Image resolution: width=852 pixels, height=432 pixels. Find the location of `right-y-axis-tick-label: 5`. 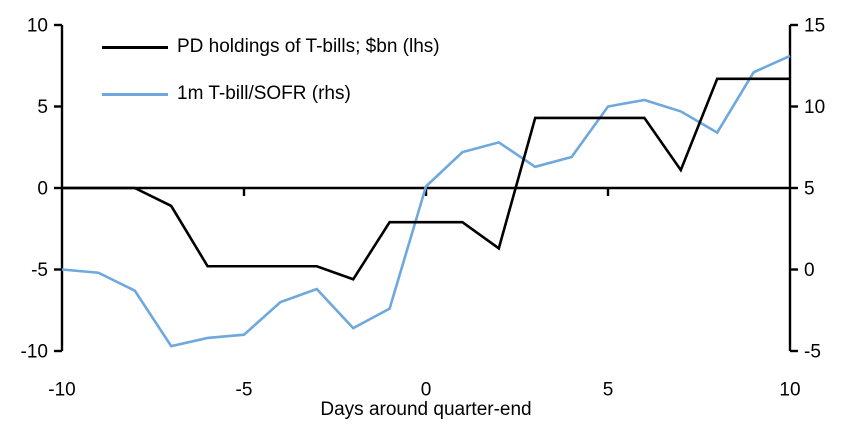

right-y-axis-tick-label: 5 is located at coordinates (809, 189).